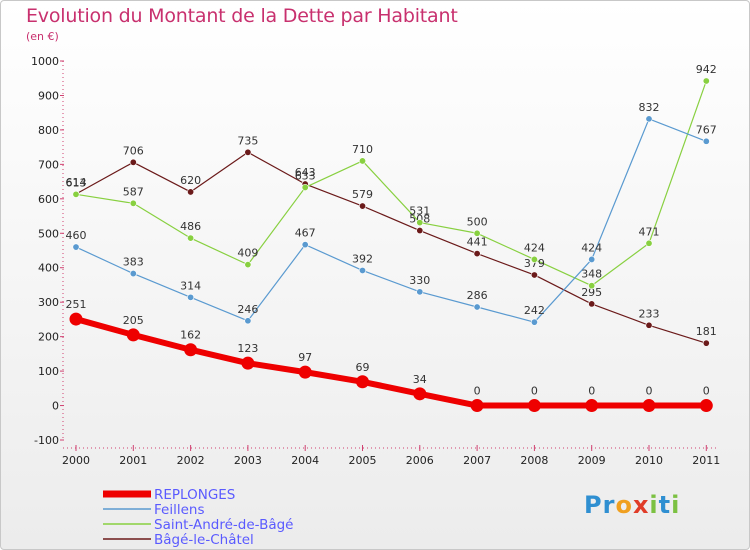 The image size is (750, 550). Describe the element at coordinates (45, 61) in the screenshot. I see `y-tick-label: 1000` at that location.